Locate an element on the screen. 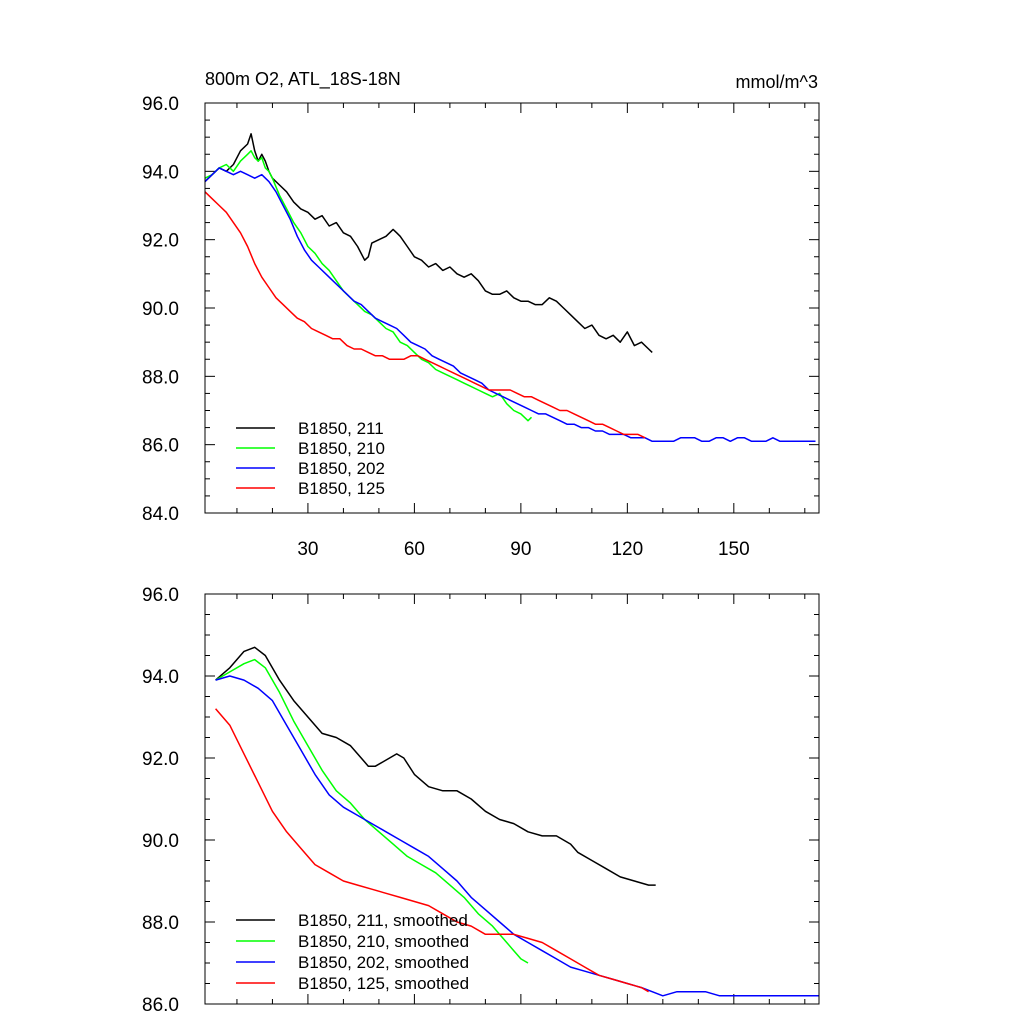 This screenshot has width=1024, height=1024. legend-label-3: B1850, 125 is located at coordinates (341, 488).